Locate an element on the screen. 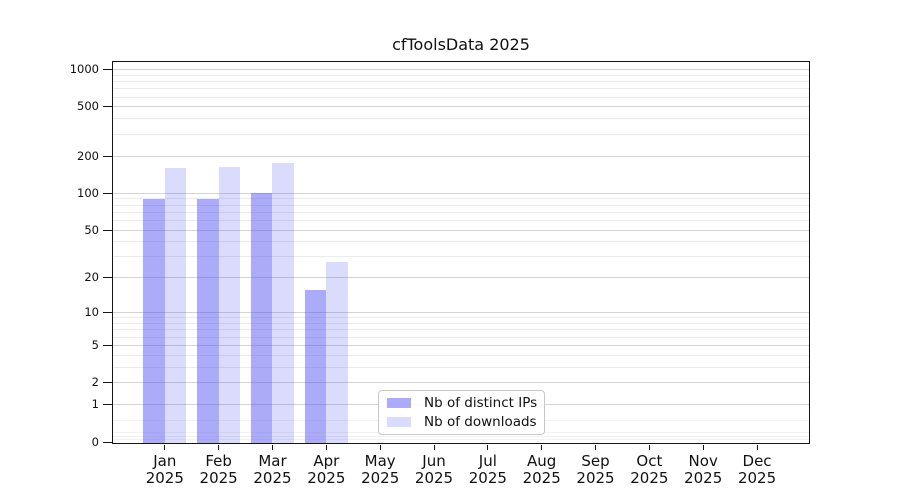 Image resolution: width=900 pixels, height=500 pixels. x-tick-label: Apr 2025 is located at coordinates (326, 469).